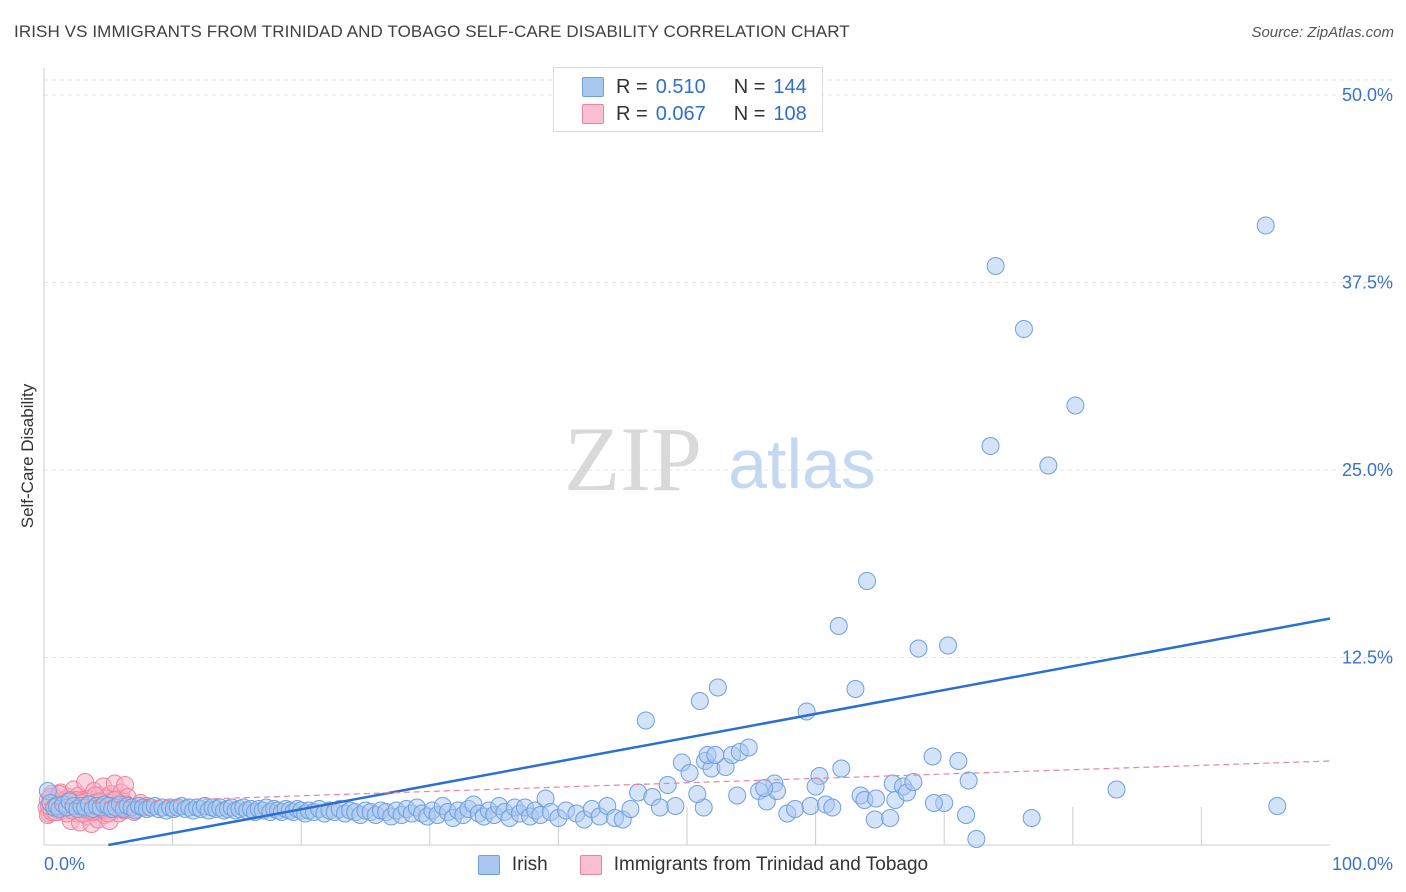  What do you see at coordinates (27, 456) in the screenshot?
I see `y-axis-title: Self-Care Disability` at bounding box center [27, 456].